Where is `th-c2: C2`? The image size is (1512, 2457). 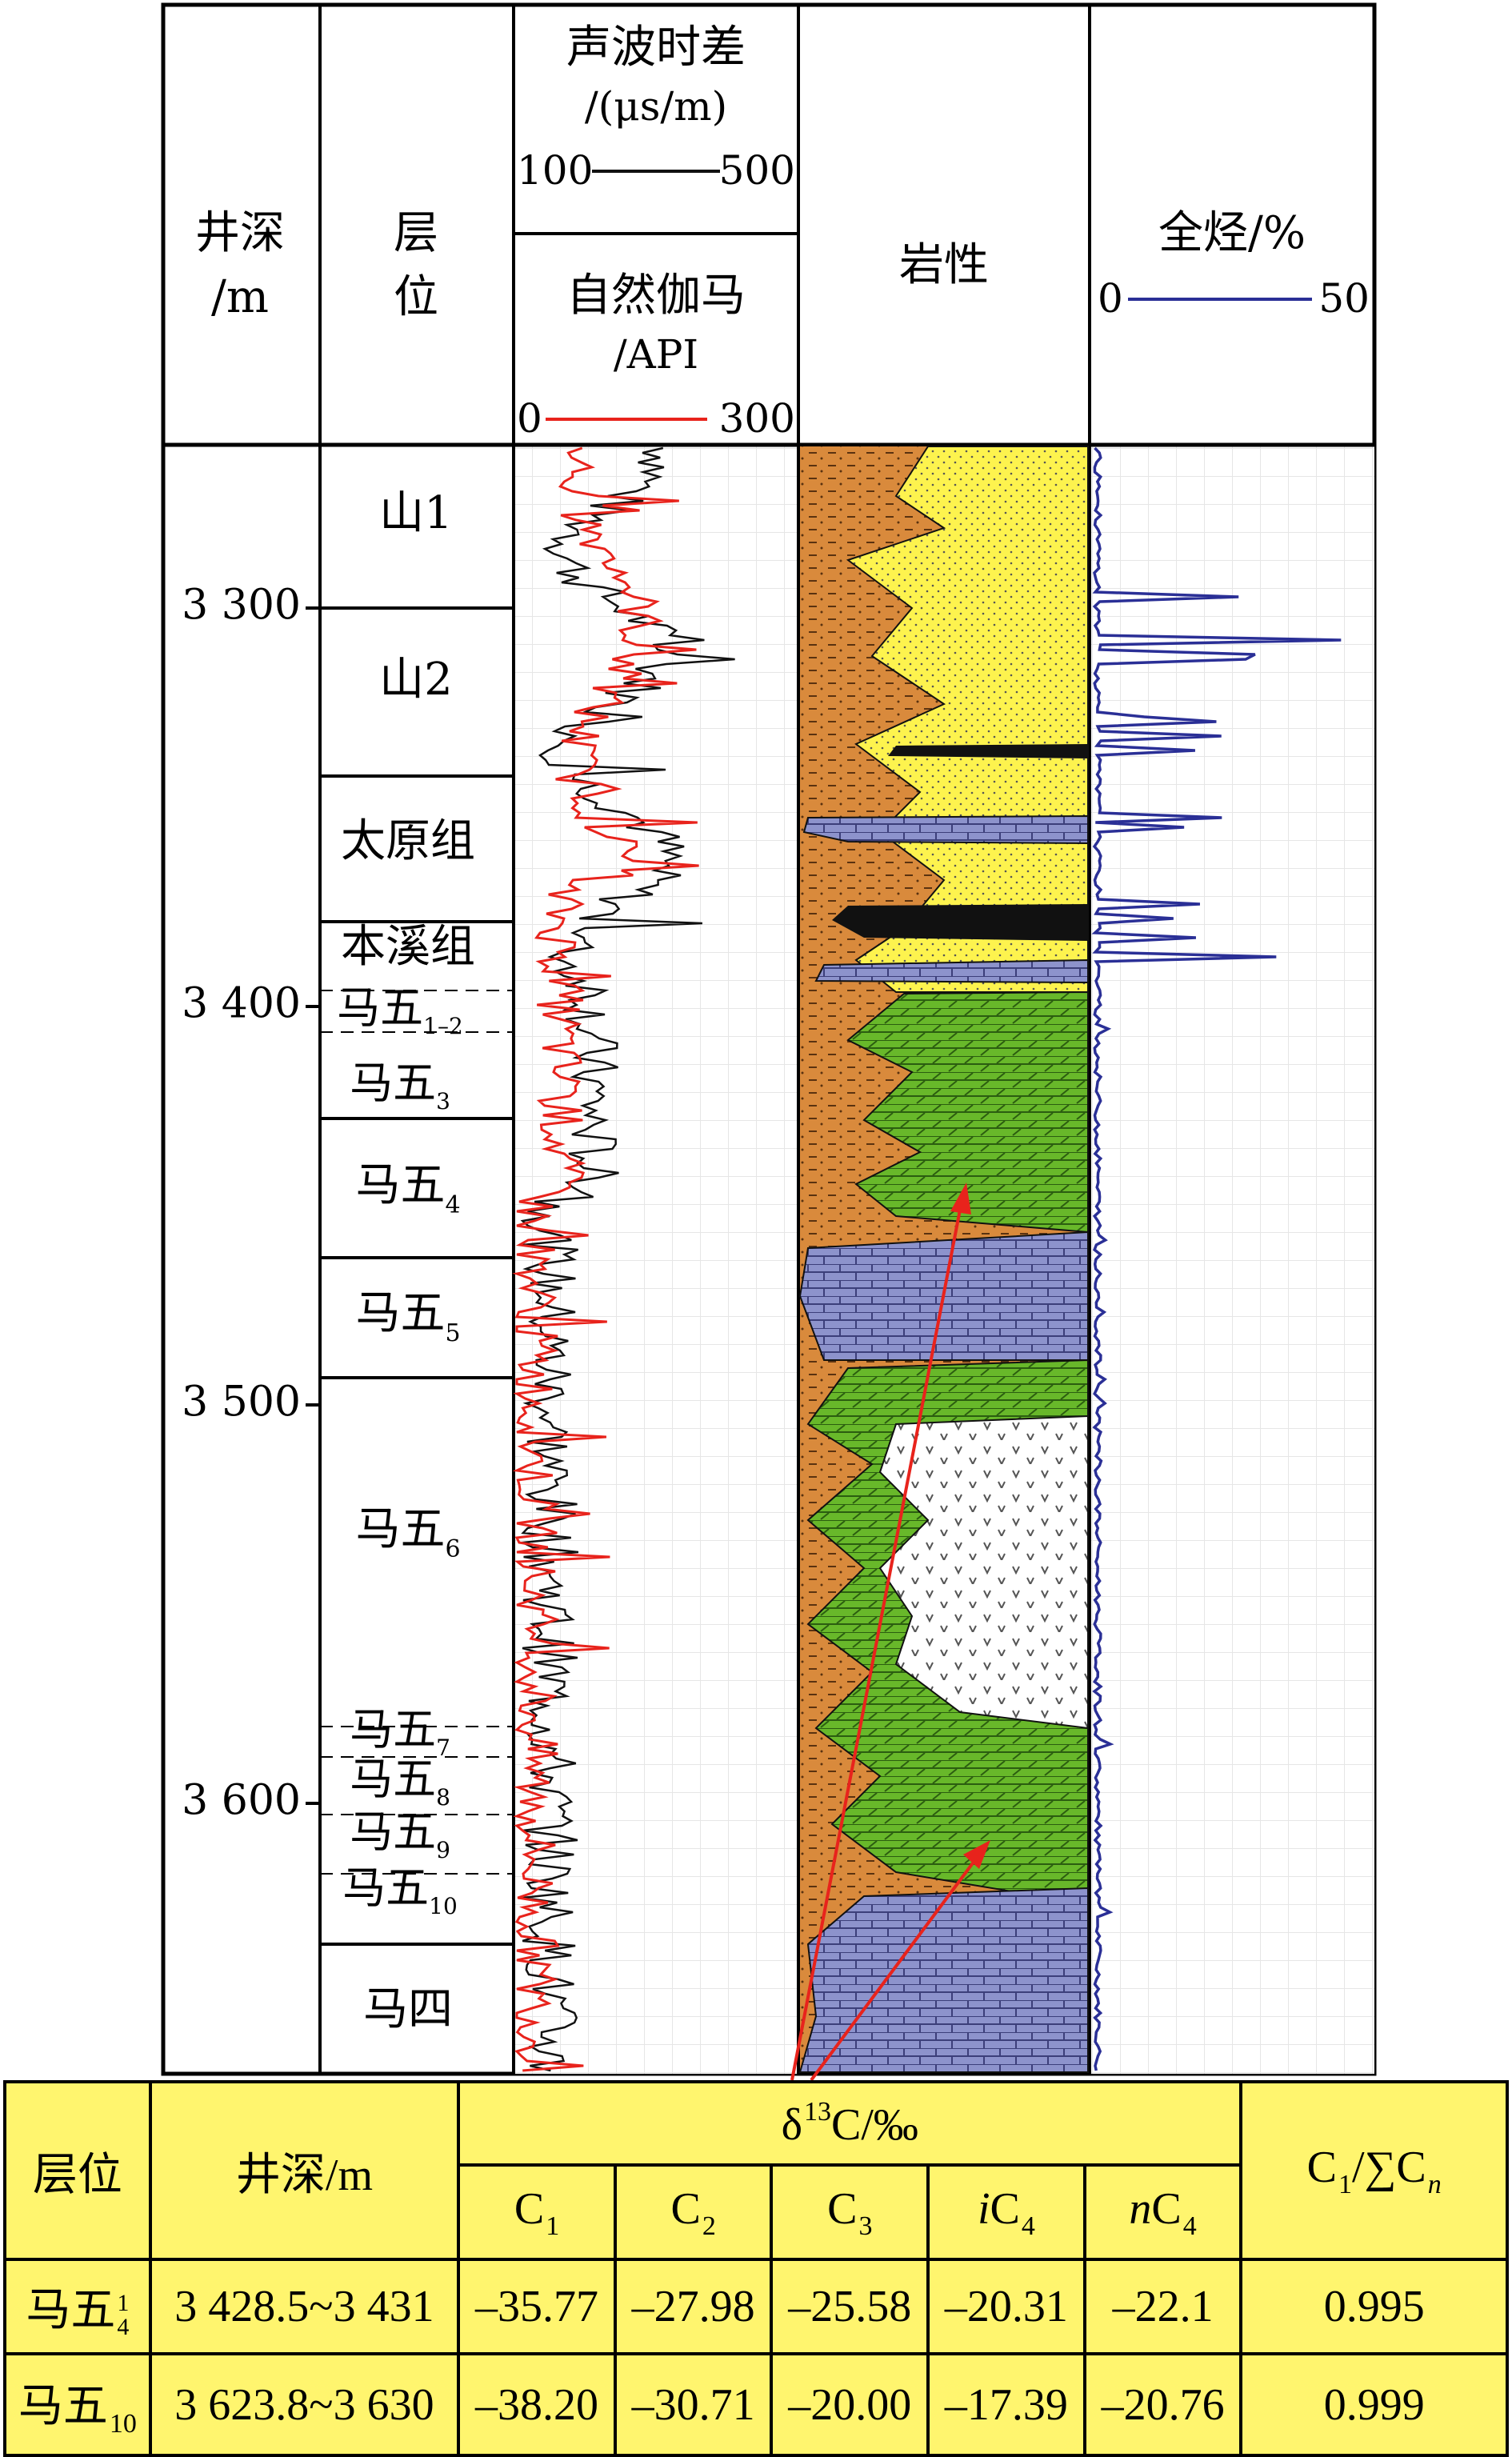 th-c2: C2 is located at coordinates (693, 2212).